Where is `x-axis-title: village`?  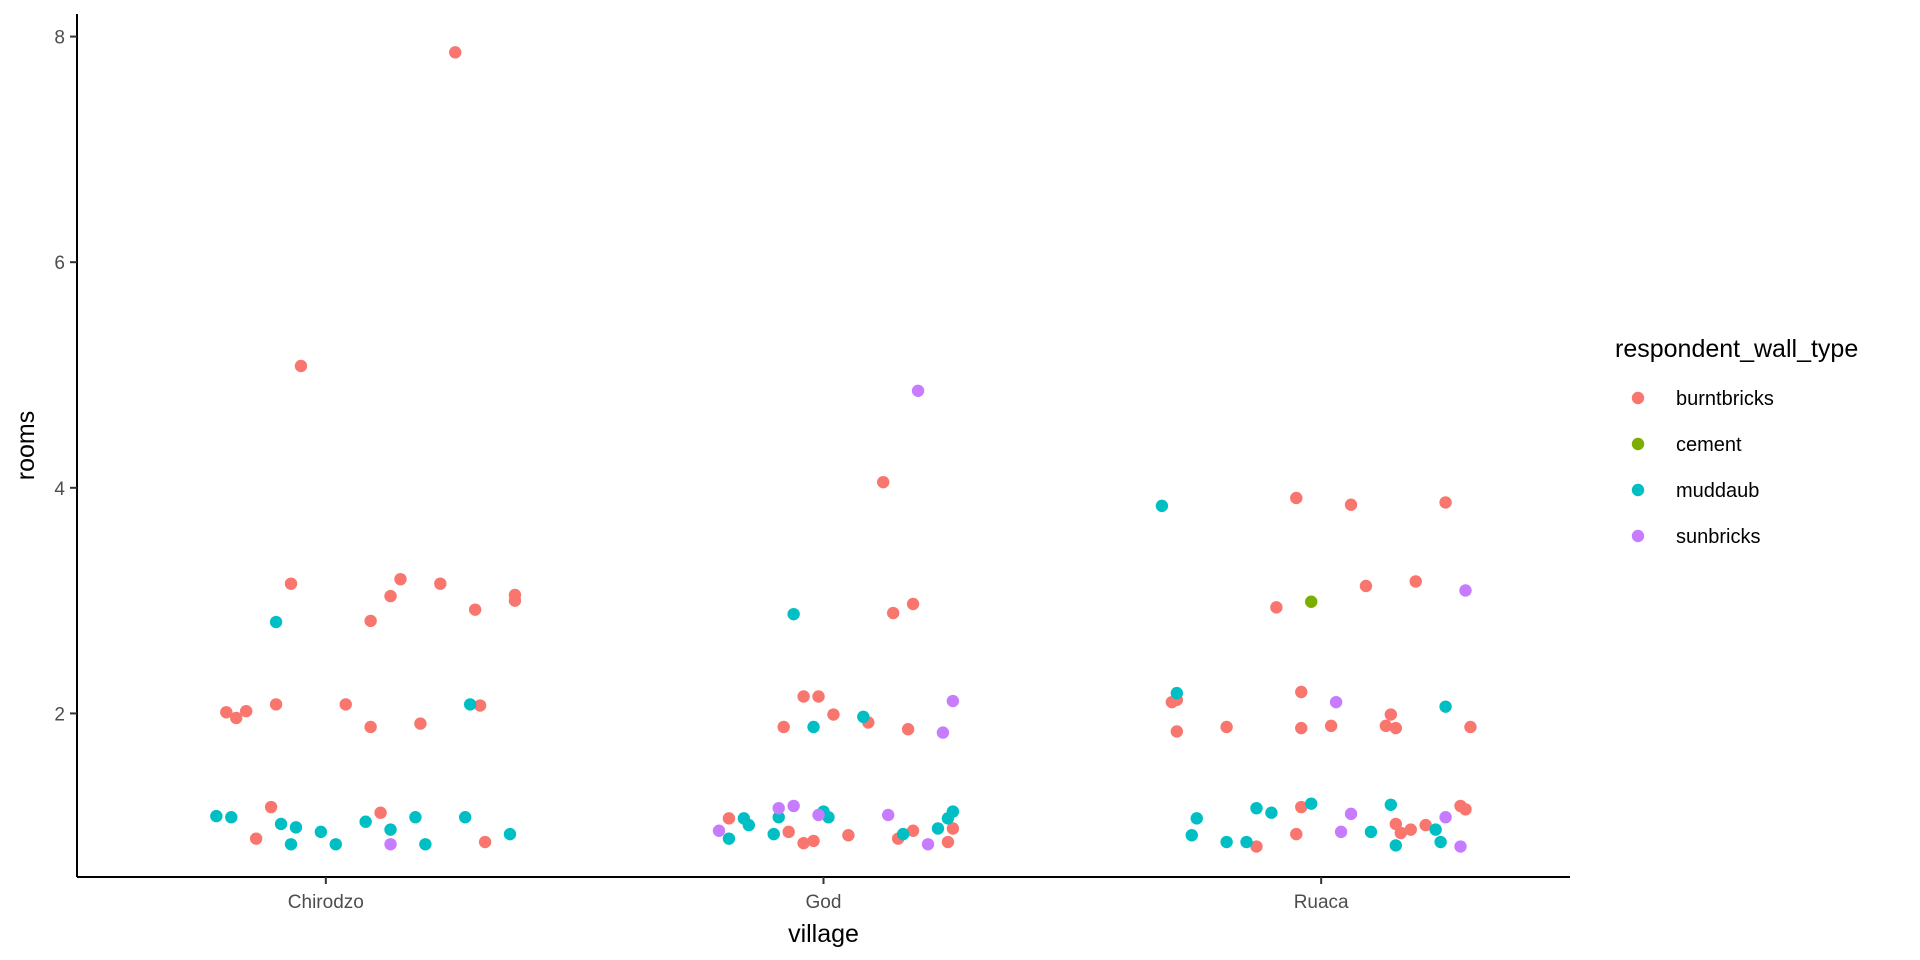 x-axis-title: village is located at coordinates (823, 934).